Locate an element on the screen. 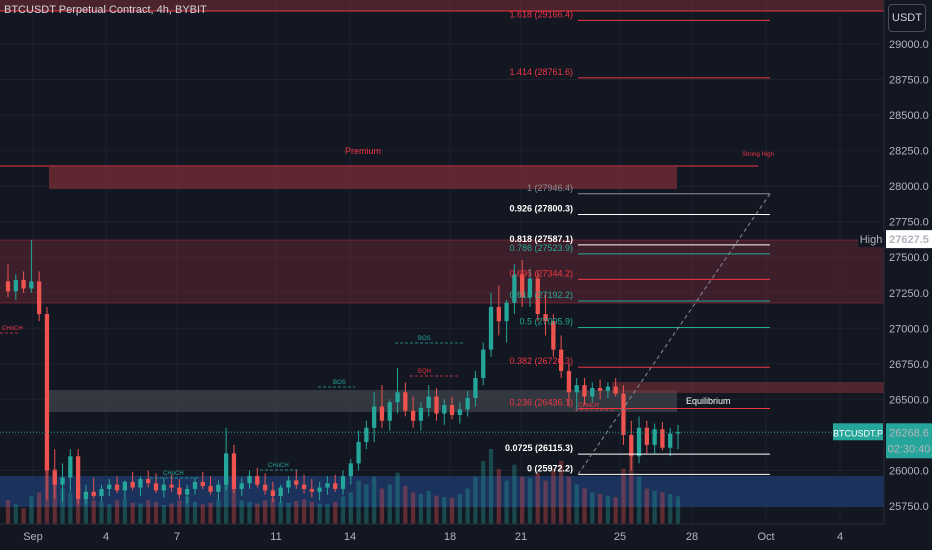  high-tag: High is located at coordinates (871, 240).